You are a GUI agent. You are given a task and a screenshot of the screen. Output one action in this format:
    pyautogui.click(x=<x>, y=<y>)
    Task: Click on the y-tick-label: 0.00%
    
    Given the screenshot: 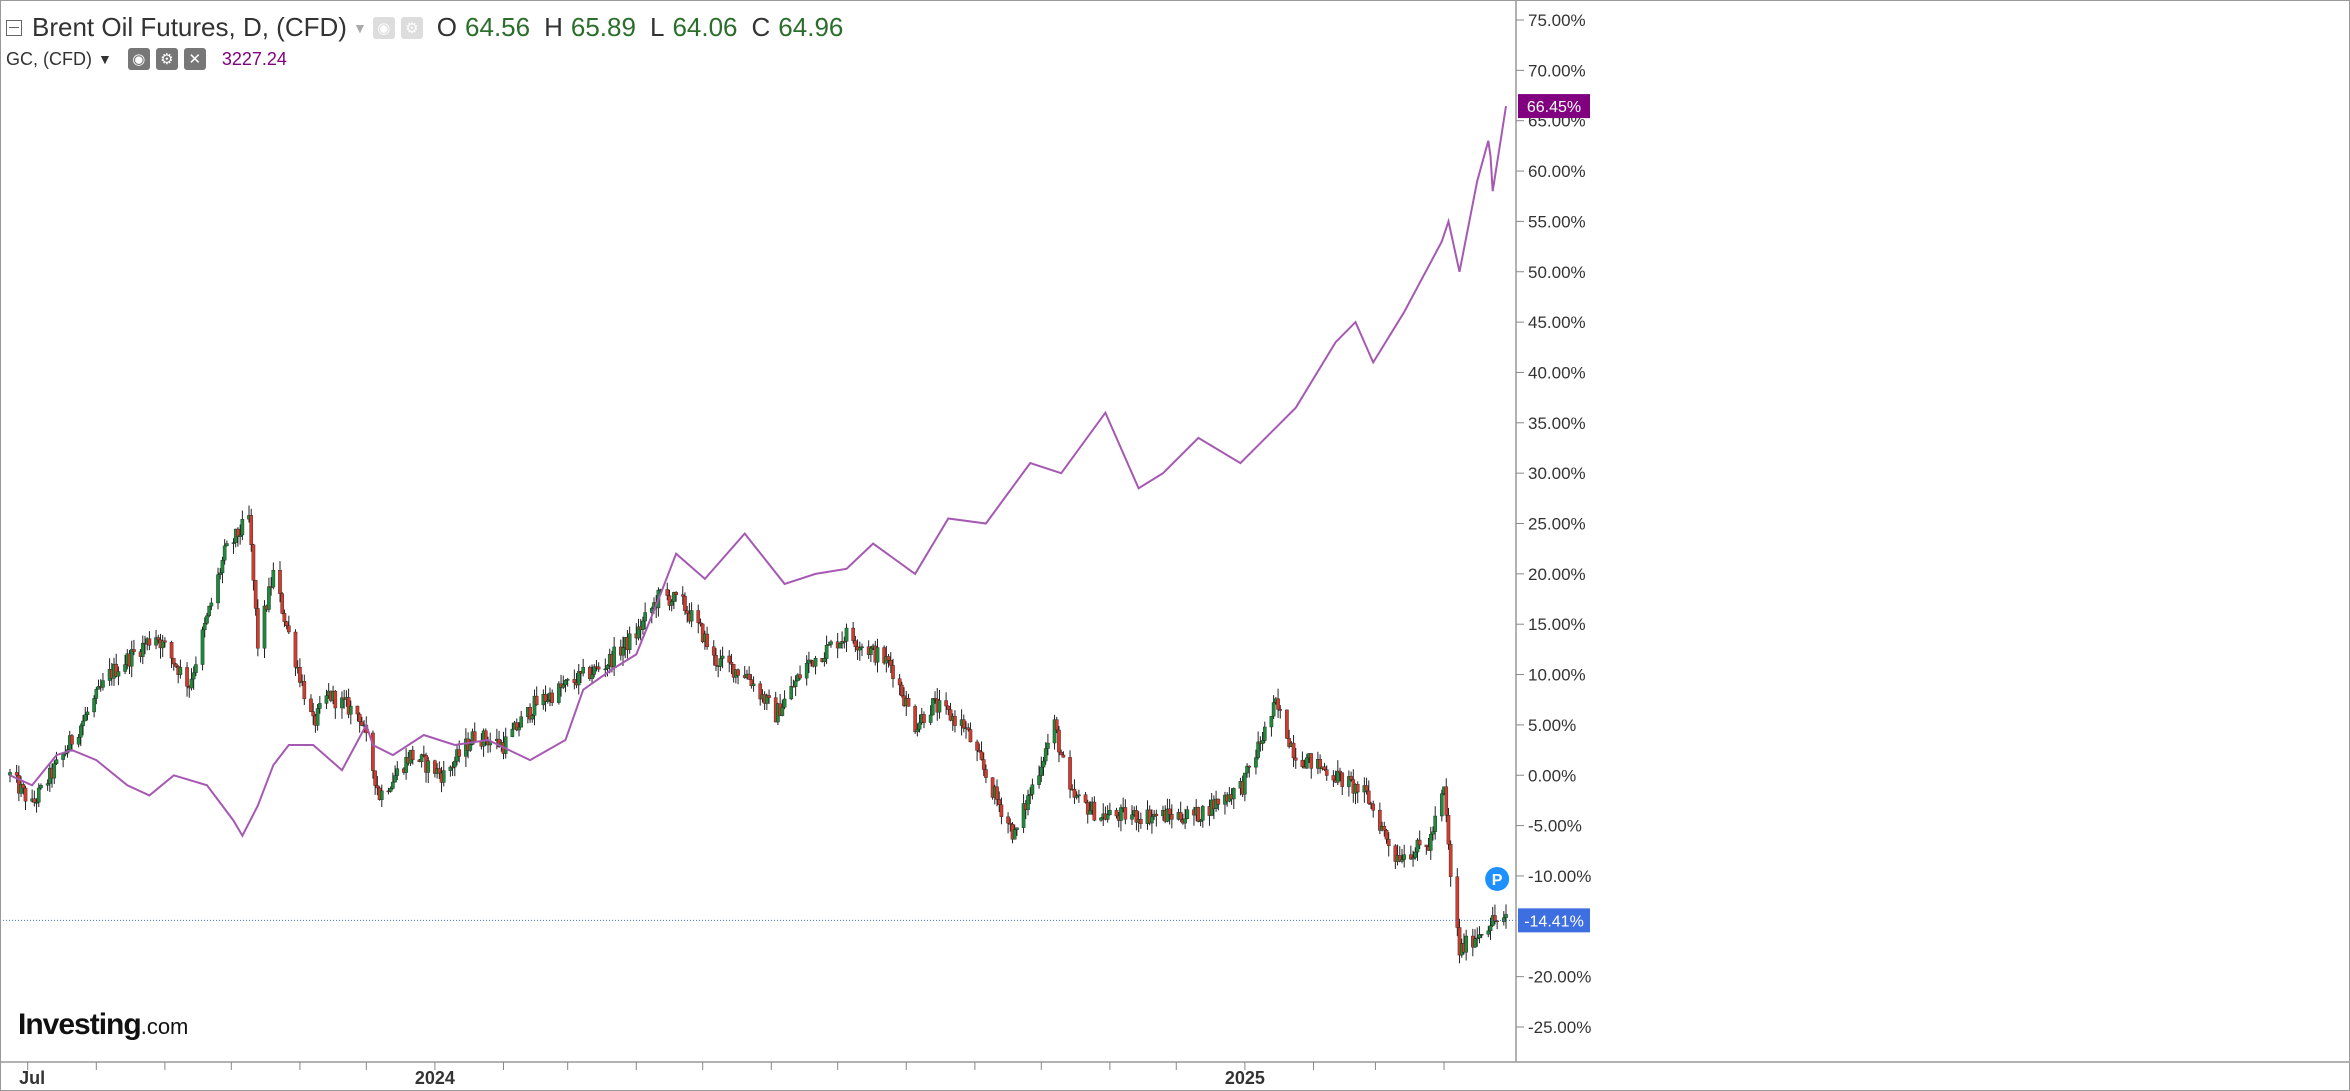 What is the action you would take?
    pyautogui.click(x=1552, y=775)
    